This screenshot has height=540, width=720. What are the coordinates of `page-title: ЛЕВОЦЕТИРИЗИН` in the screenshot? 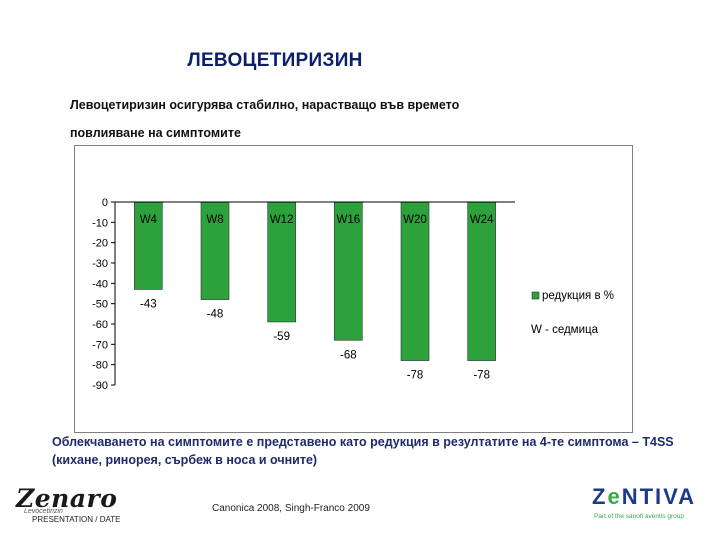 It's located at (275, 60).